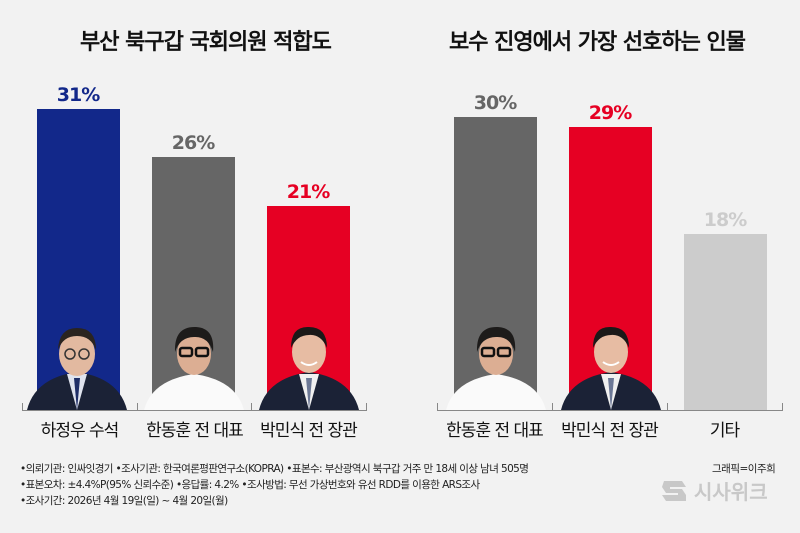  I want to click on logo-text: 시사위크, so click(731, 492).